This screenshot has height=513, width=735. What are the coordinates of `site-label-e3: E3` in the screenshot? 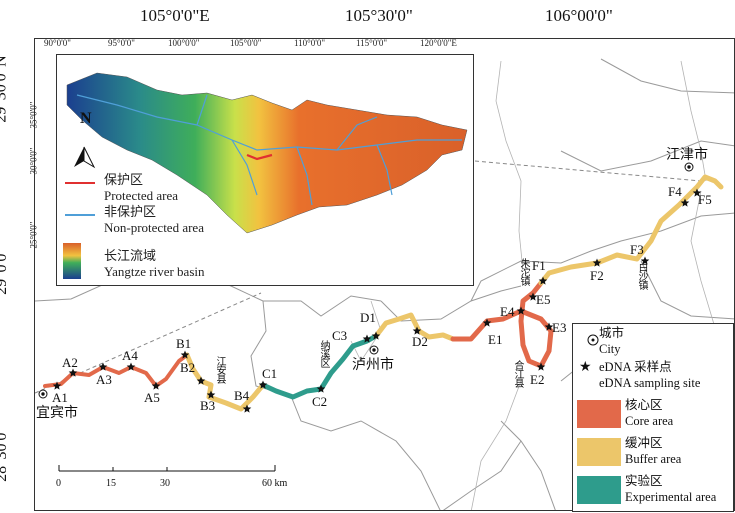 It's located at (559, 327).